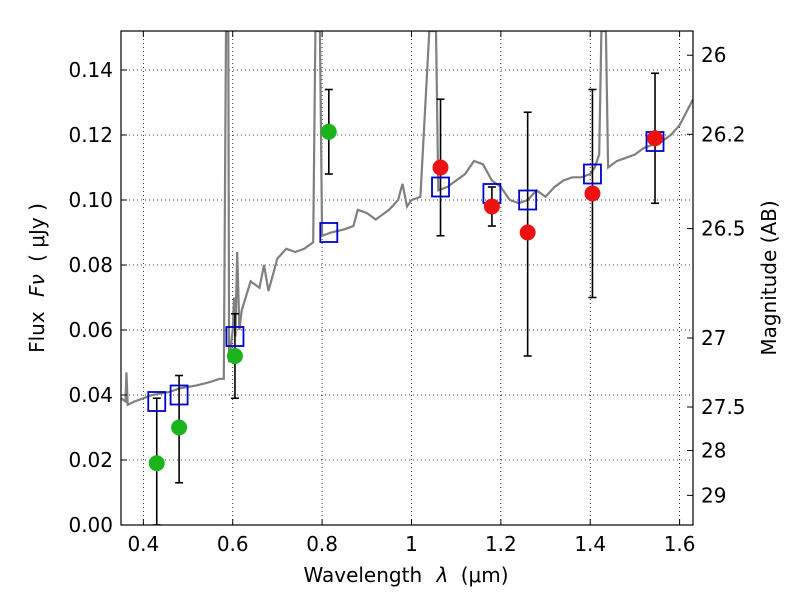 This screenshot has width=800, height=600. Describe the element at coordinates (322, 544) in the screenshot. I see `x-tick-label: 0.8` at that location.